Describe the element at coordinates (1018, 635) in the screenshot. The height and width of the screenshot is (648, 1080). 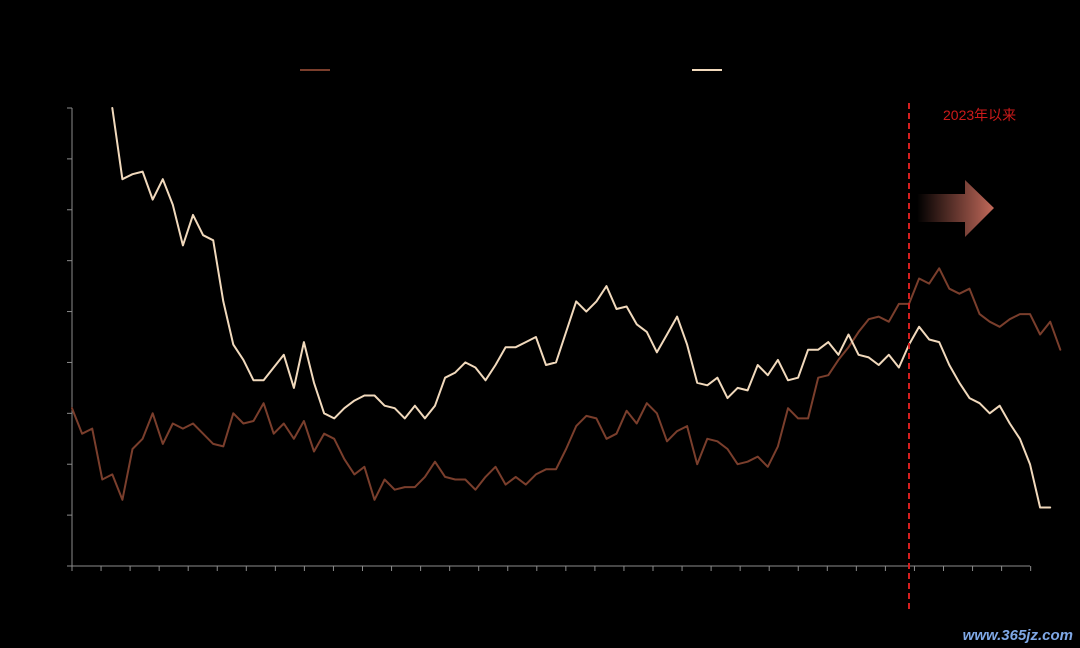
I see `watermark: www.365jz.com` at that location.